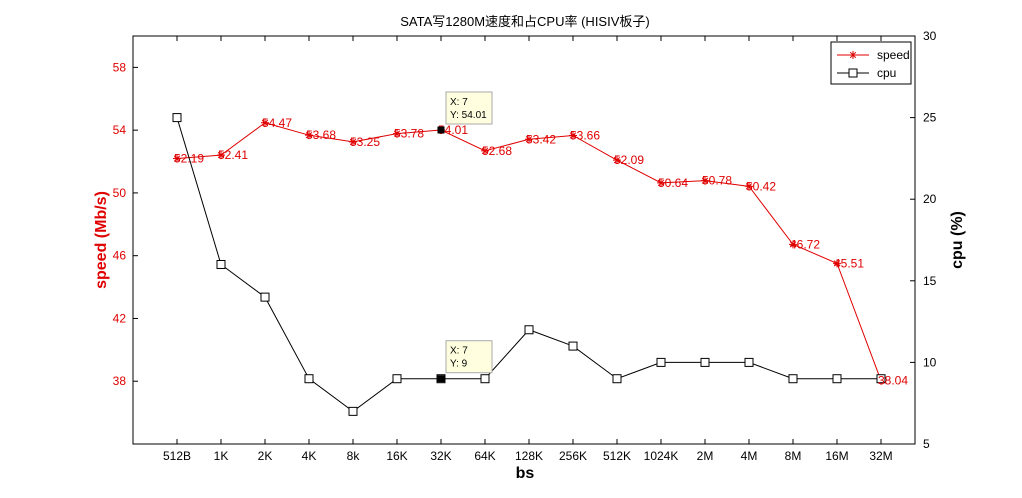  What do you see at coordinates (233, 155) in the screenshot?
I see `data-label: 52.41` at bounding box center [233, 155].